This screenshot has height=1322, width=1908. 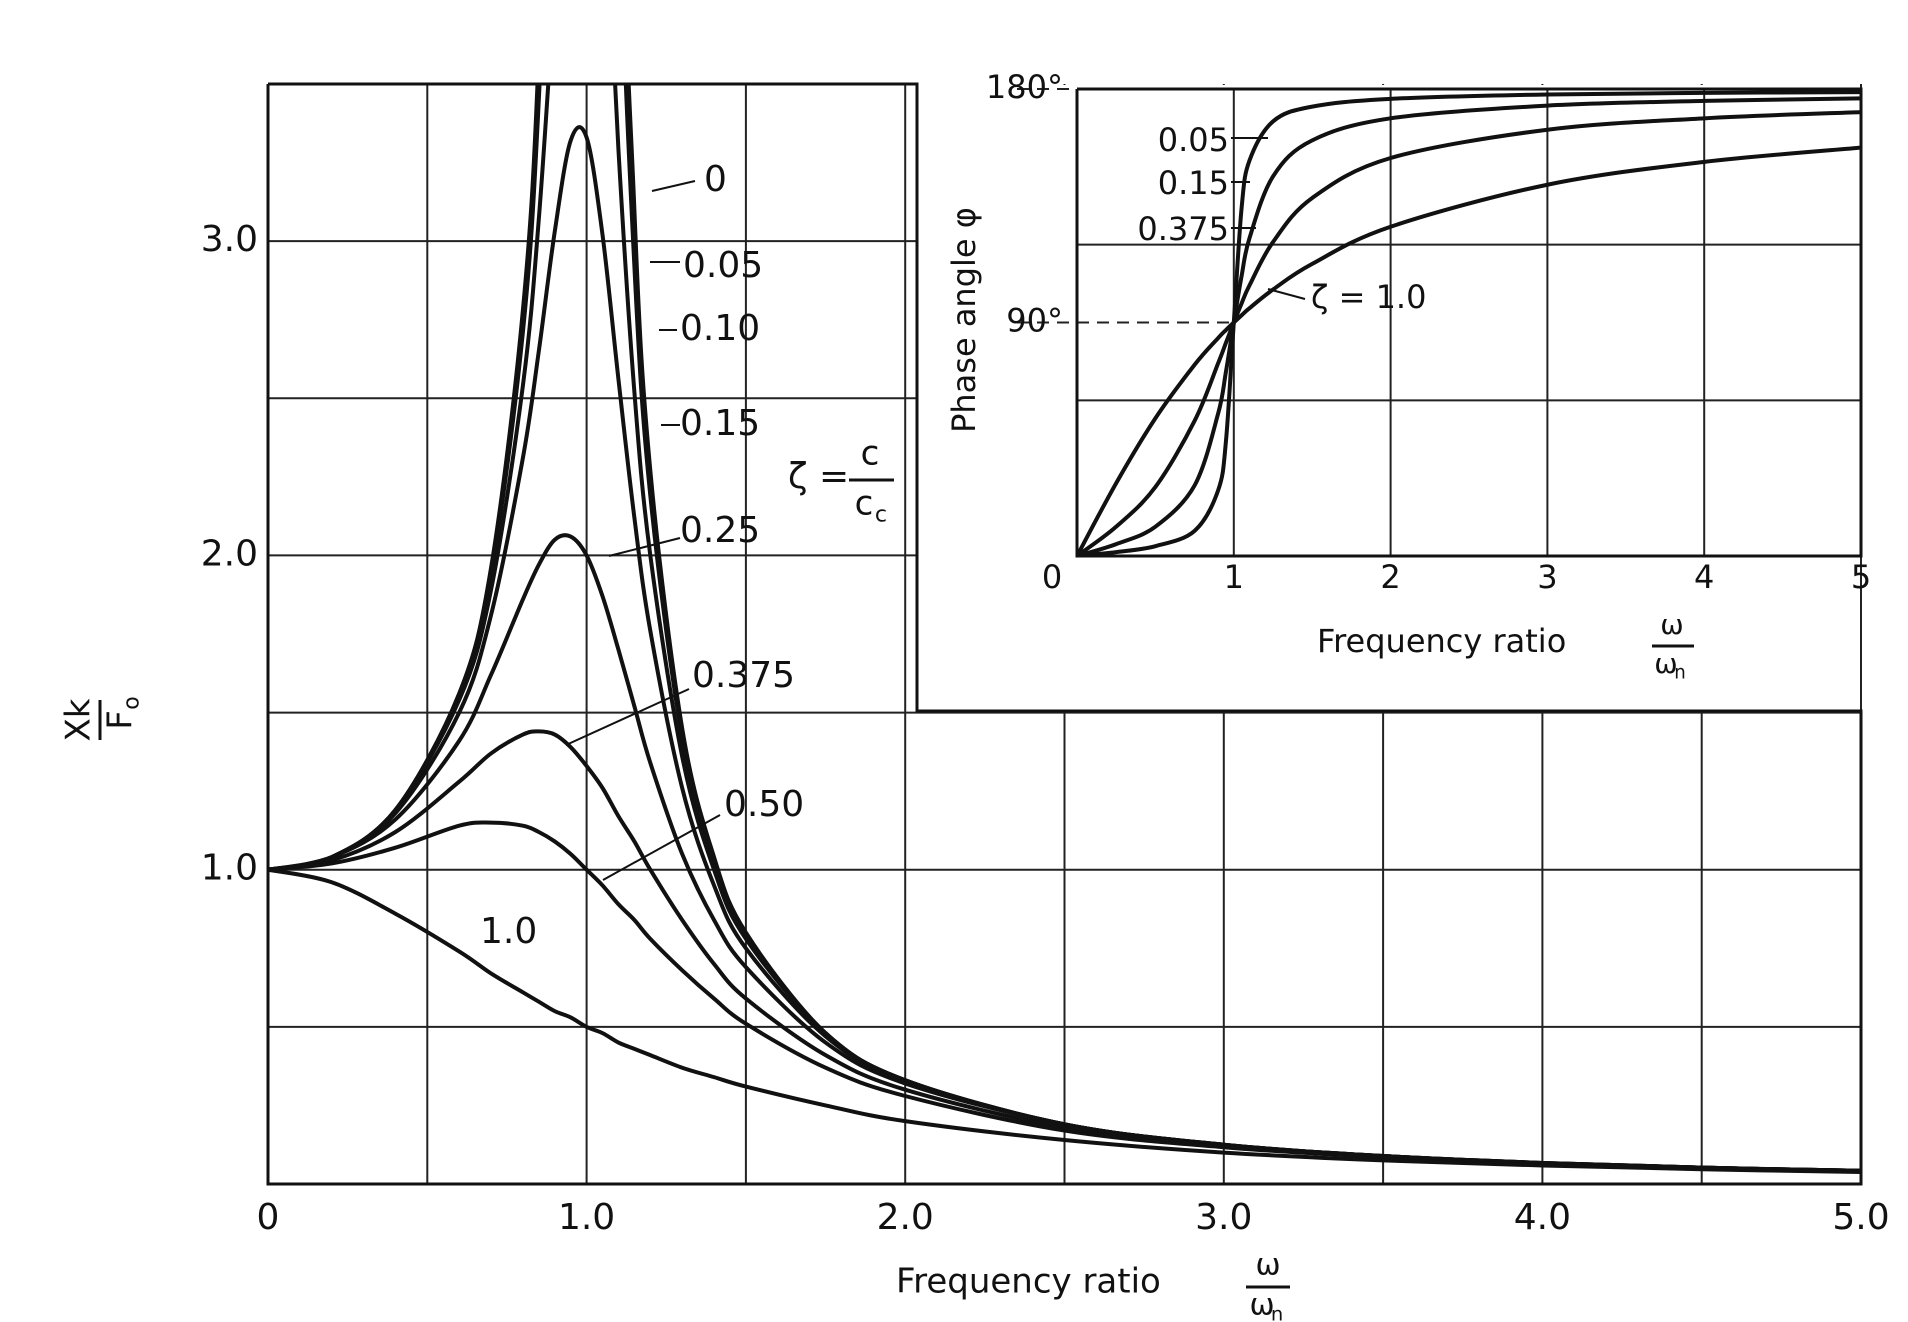 What do you see at coordinates (964, 320) in the screenshot?
I see `y-axis-title: Phase angle φ` at bounding box center [964, 320].